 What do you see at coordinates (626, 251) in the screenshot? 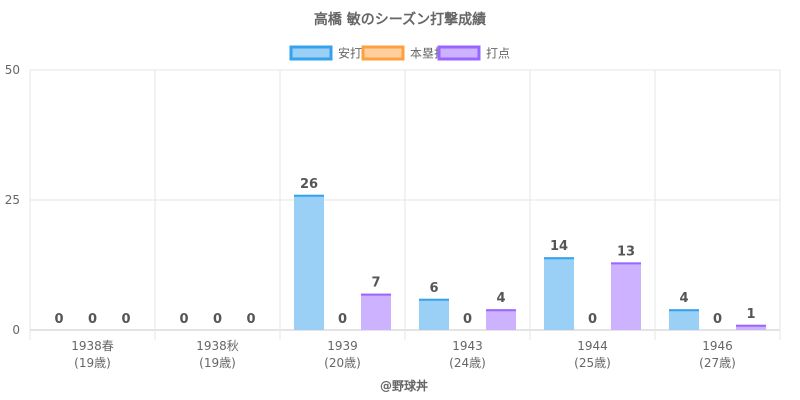
I see `data-label: 13` at bounding box center [626, 251].